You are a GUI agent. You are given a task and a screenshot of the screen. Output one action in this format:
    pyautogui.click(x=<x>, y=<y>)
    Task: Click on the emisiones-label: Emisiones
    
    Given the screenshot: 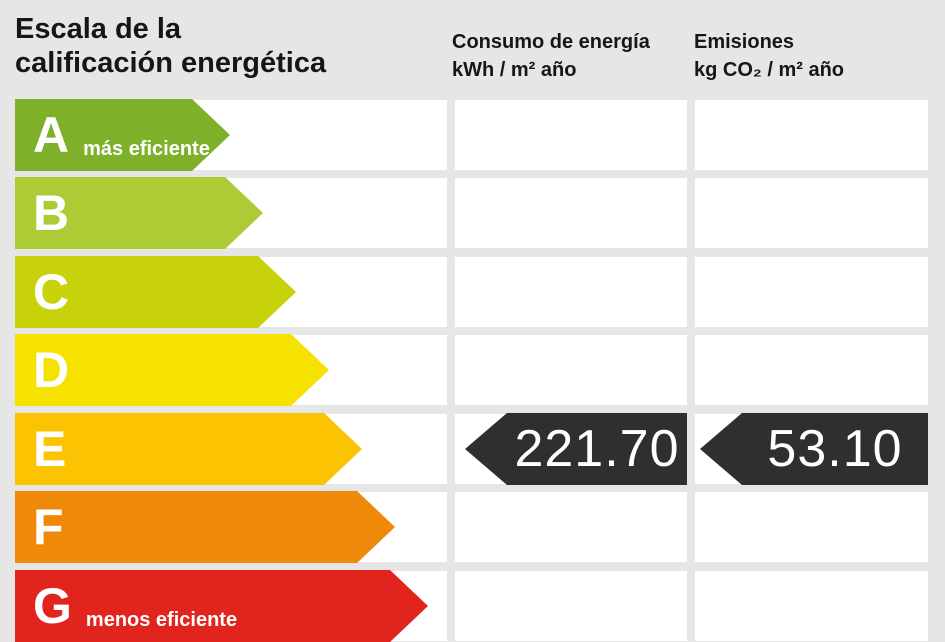 What is the action you would take?
    pyautogui.click(x=744, y=42)
    